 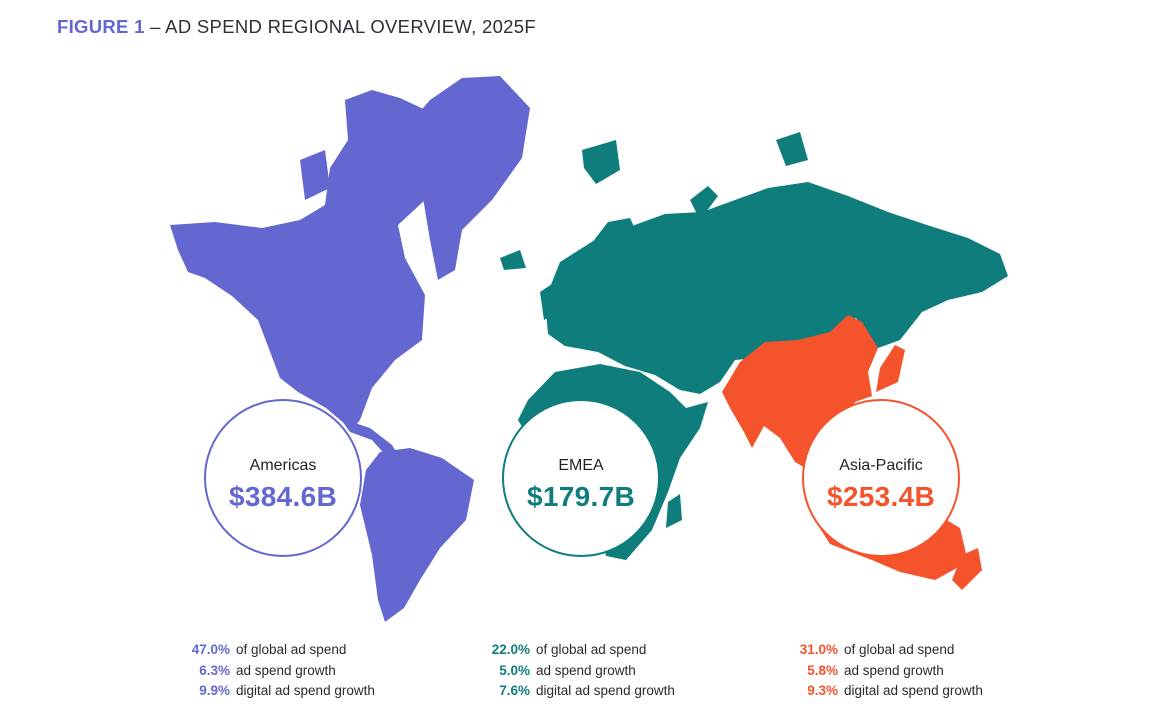 What do you see at coordinates (283, 496) in the screenshot?
I see `americas-value: $384.6B` at bounding box center [283, 496].